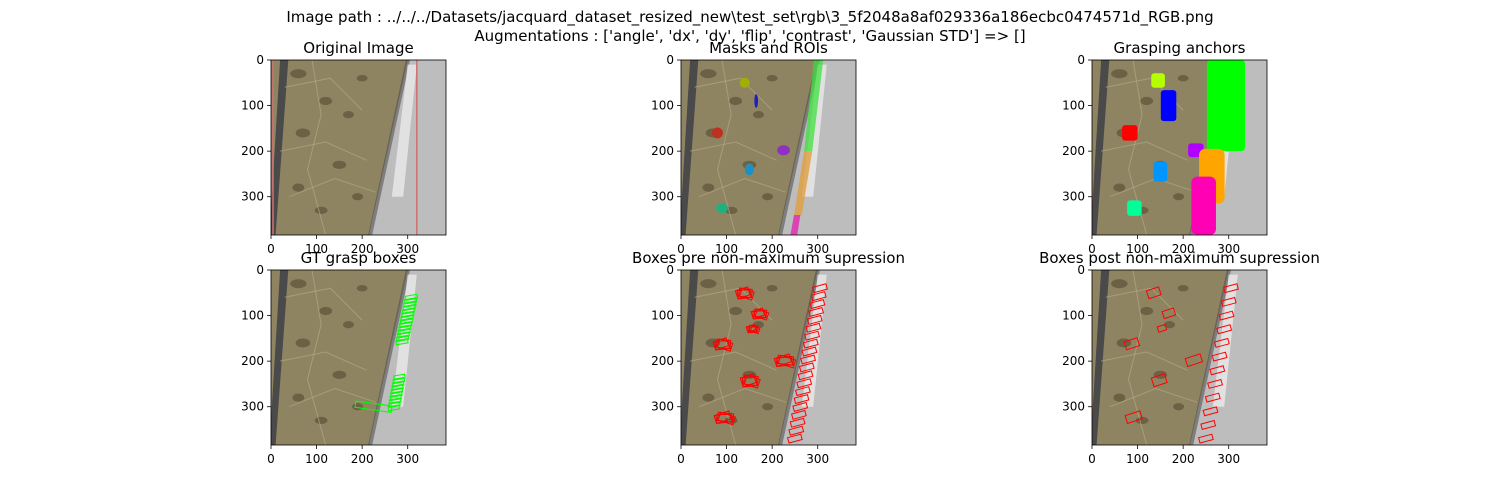  Describe the element at coordinates (1179, 258) in the screenshot. I see `panel-title: Boxes post non-maximum supression` at that location.